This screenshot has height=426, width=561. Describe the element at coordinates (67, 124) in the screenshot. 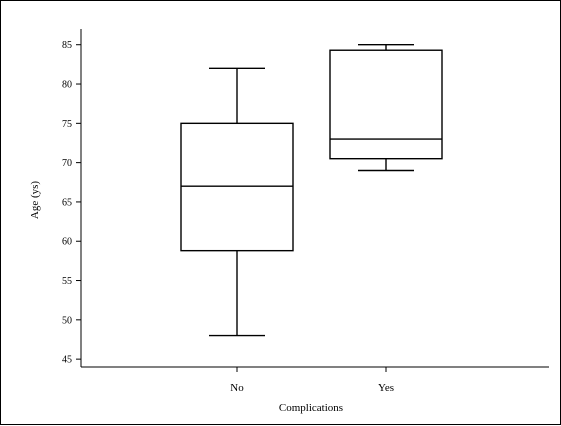

I see `y-tick-label: 75` at that location.